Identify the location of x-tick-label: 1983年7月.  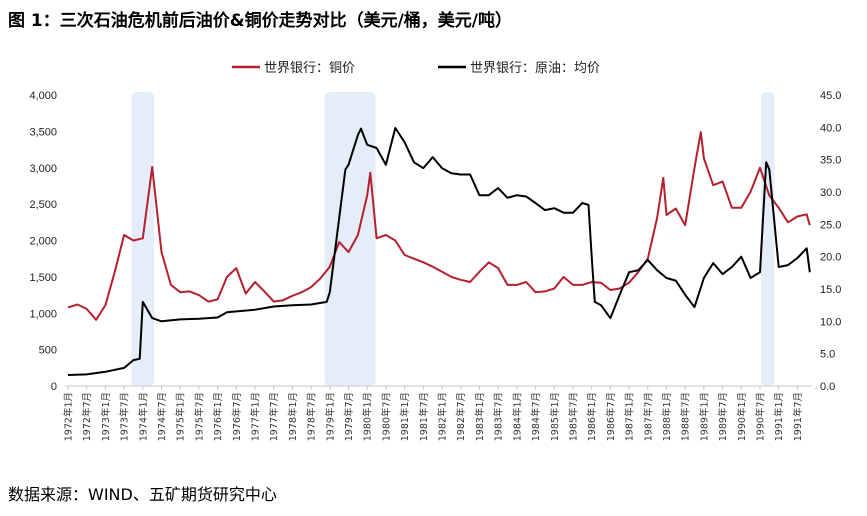
(499, 416).